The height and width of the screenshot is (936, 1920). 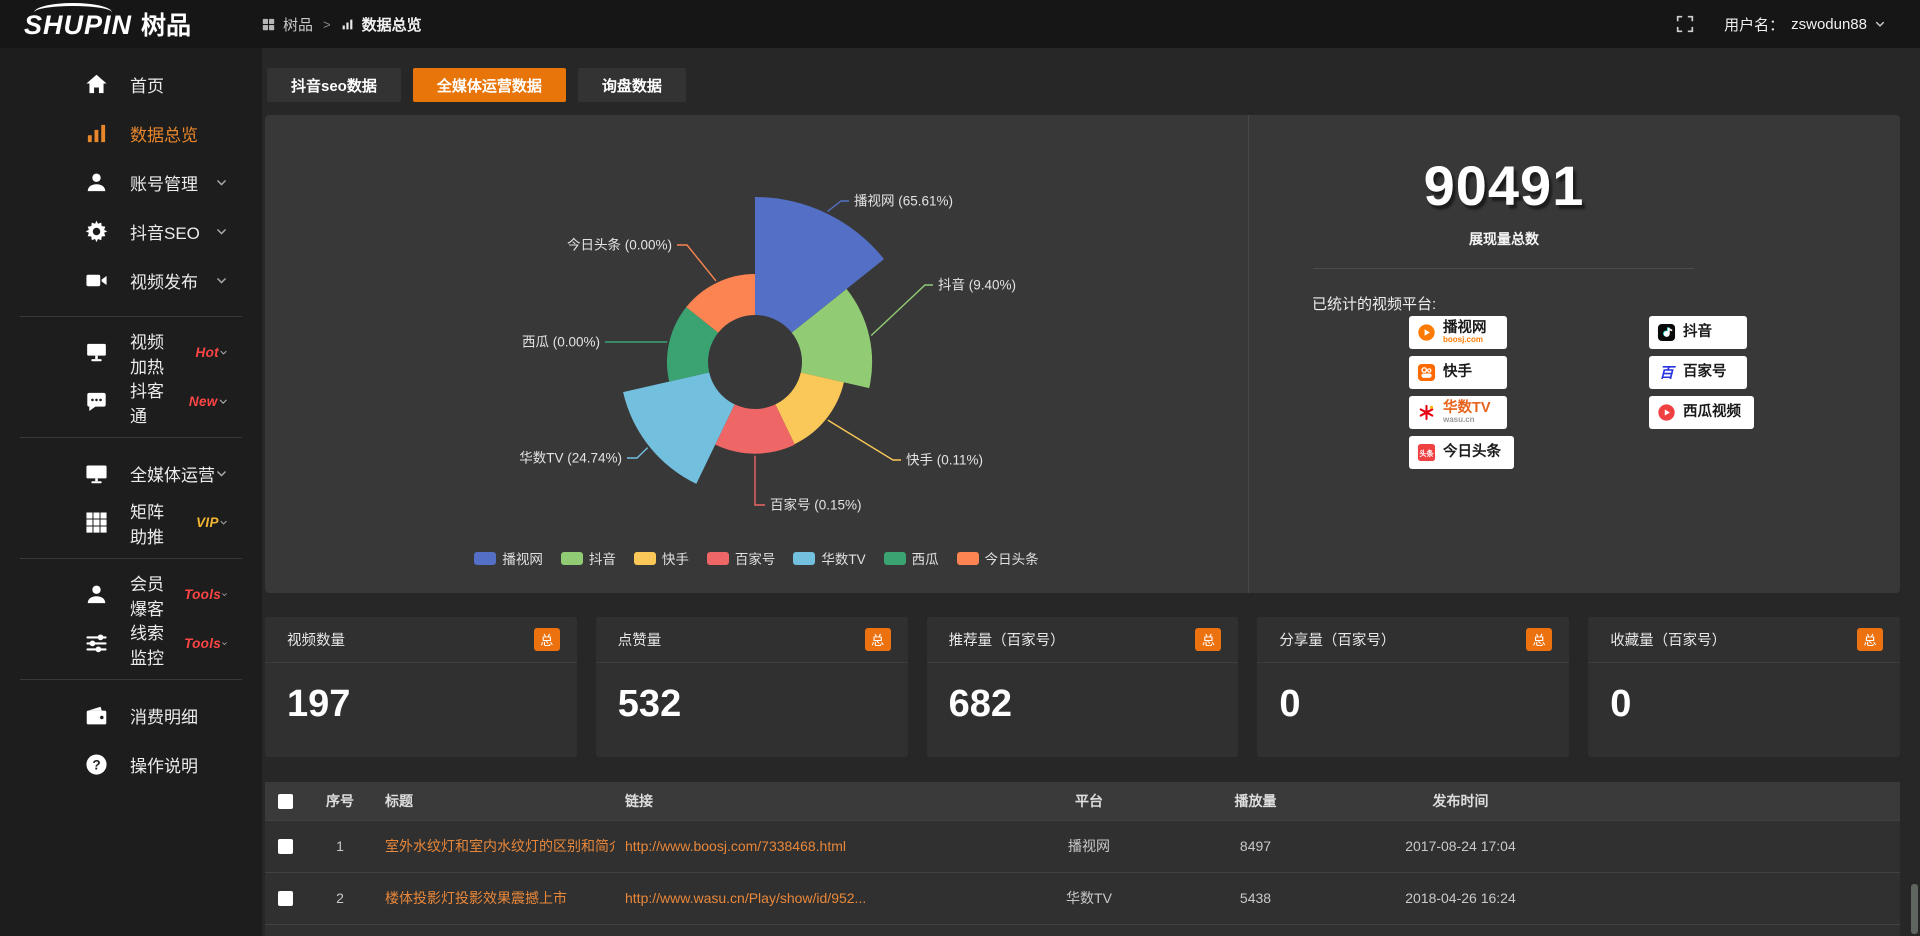 I want to click on platform-name: 快手, so click(x=1457, y=372).